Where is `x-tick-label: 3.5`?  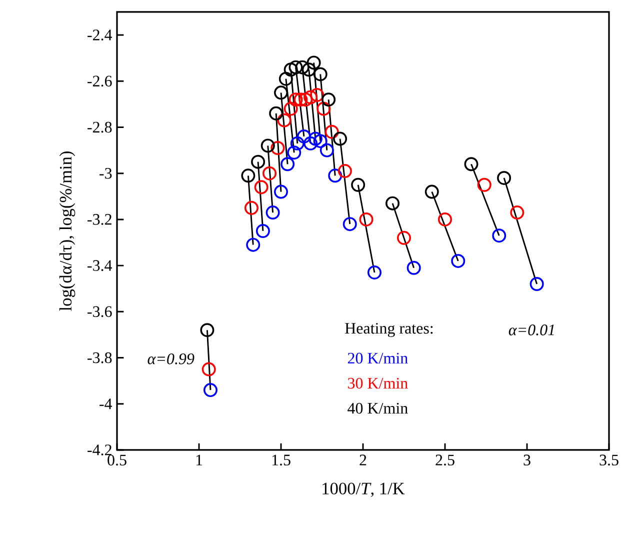 x-tick-label: 3.5 is located at coordinates (609, 460).